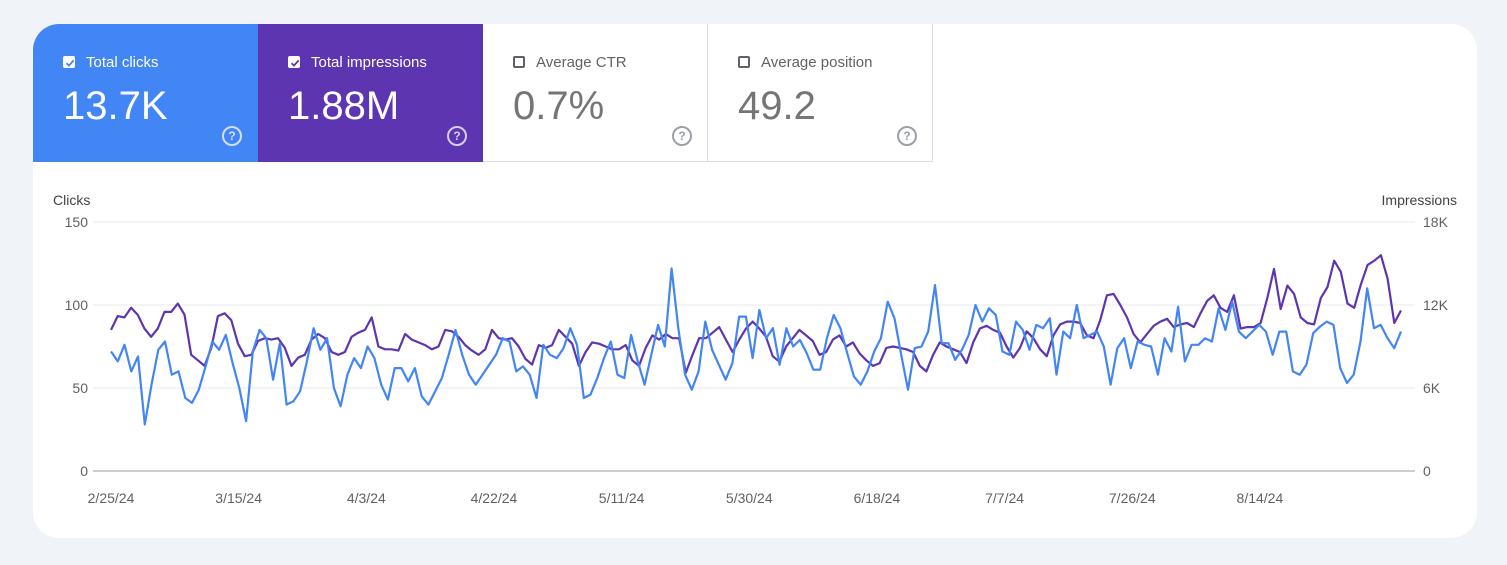  Describe the element at coordinates (122, 62) in the screenshot. I see `metric-label: Total clicks` at that location.